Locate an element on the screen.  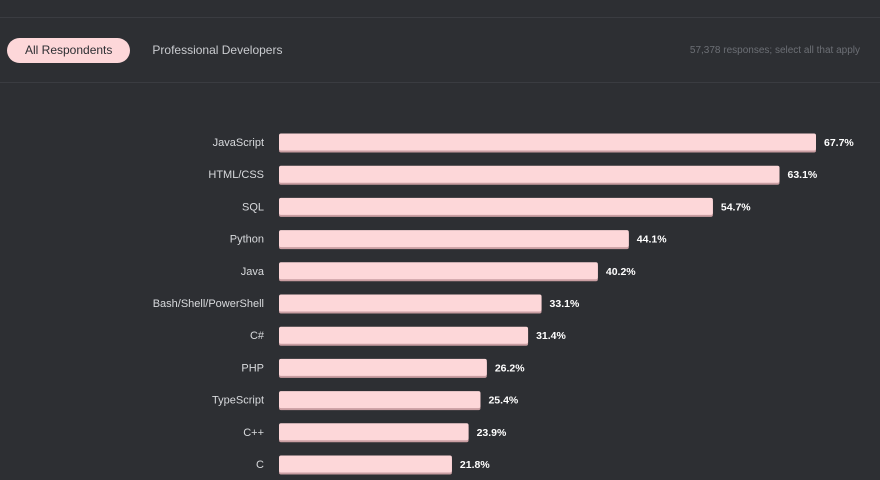
category-label: PHP is located at coordinates (252, 368).